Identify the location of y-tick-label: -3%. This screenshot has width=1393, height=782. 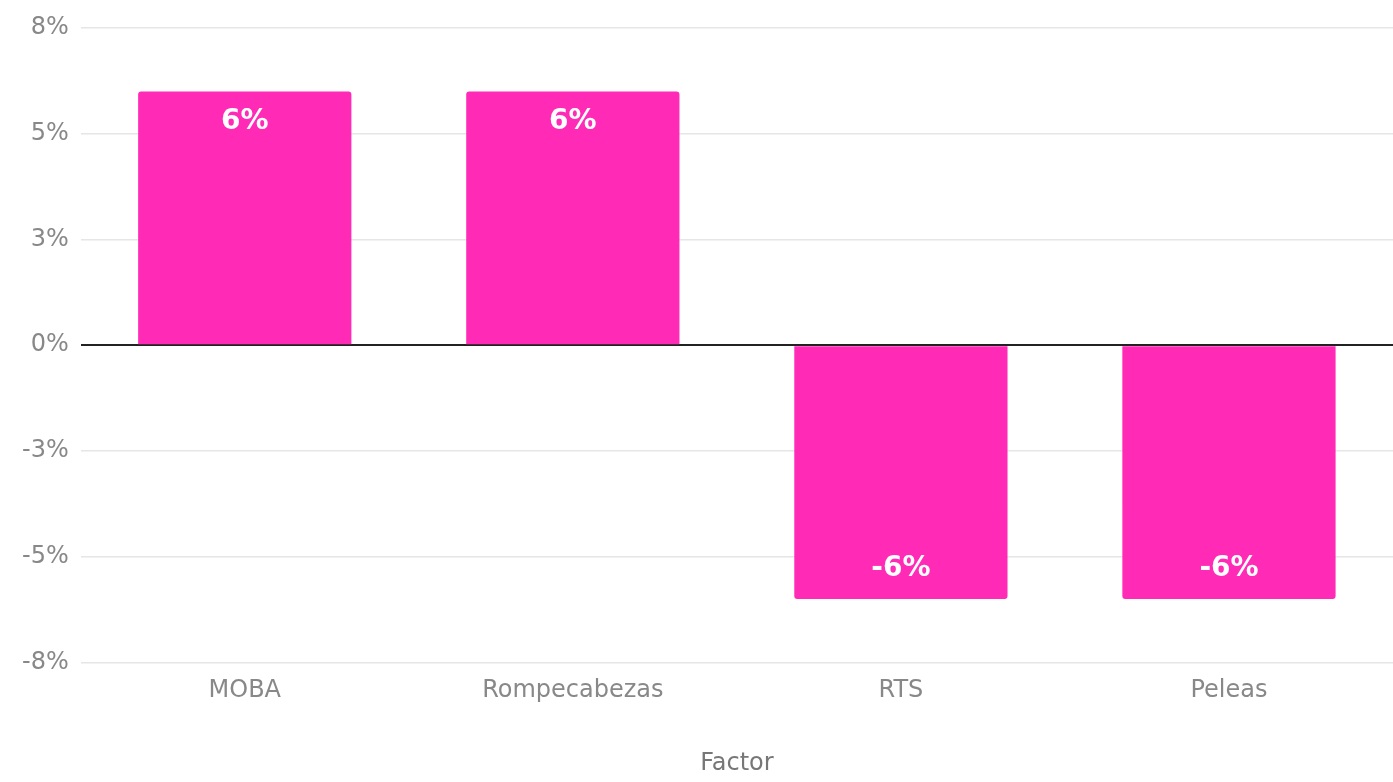
(45, 449).